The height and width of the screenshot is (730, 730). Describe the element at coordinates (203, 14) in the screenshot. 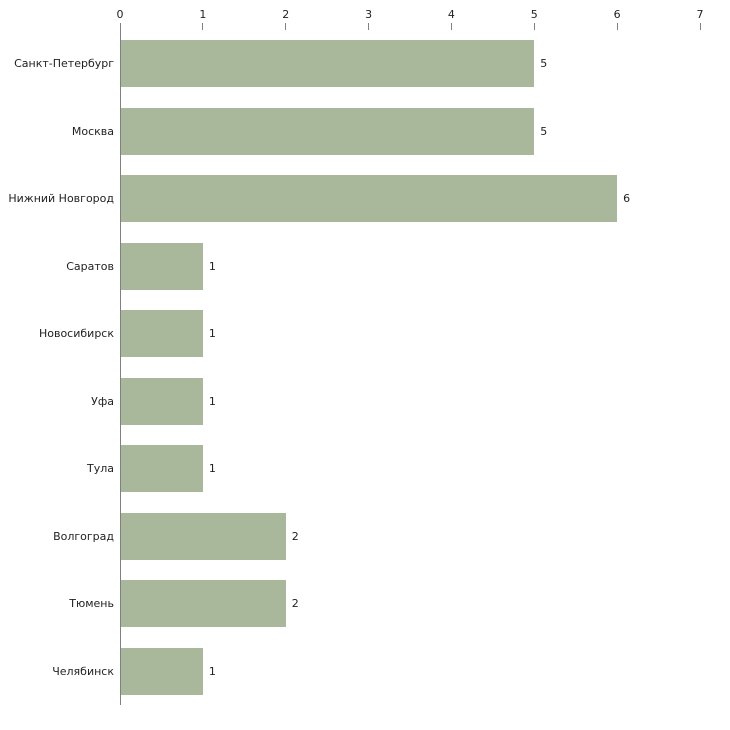

I see `x-tick-label: 1` at that location.